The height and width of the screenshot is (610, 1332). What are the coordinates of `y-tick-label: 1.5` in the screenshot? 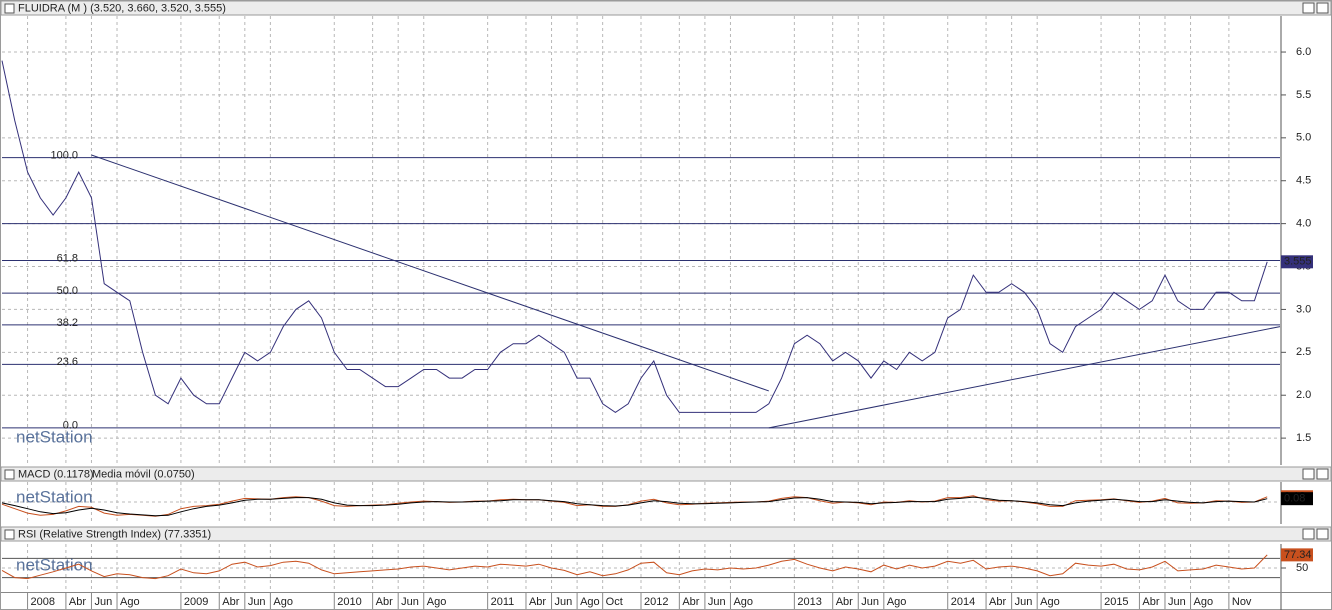 It's located at (1303, 438).